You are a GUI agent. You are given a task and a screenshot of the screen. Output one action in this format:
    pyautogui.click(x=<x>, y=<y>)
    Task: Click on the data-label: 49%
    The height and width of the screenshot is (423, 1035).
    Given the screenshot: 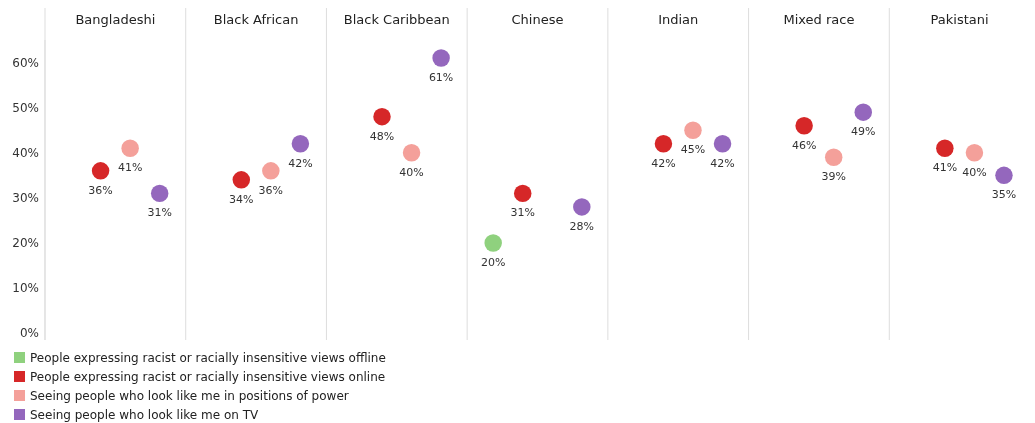 What is the action you would take?
    pyautogui.click(x=863, y=132)
    